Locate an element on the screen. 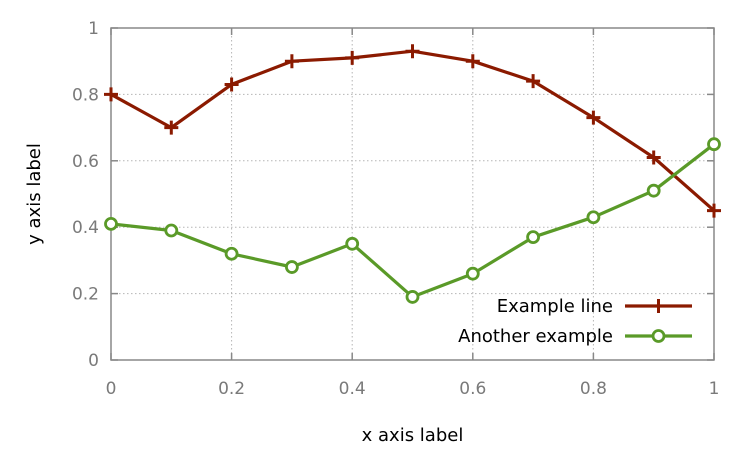 Image resolution: width=750 pixels, height=451 pixels. x-tick-label: 1 is located at coordinates (714, 389).